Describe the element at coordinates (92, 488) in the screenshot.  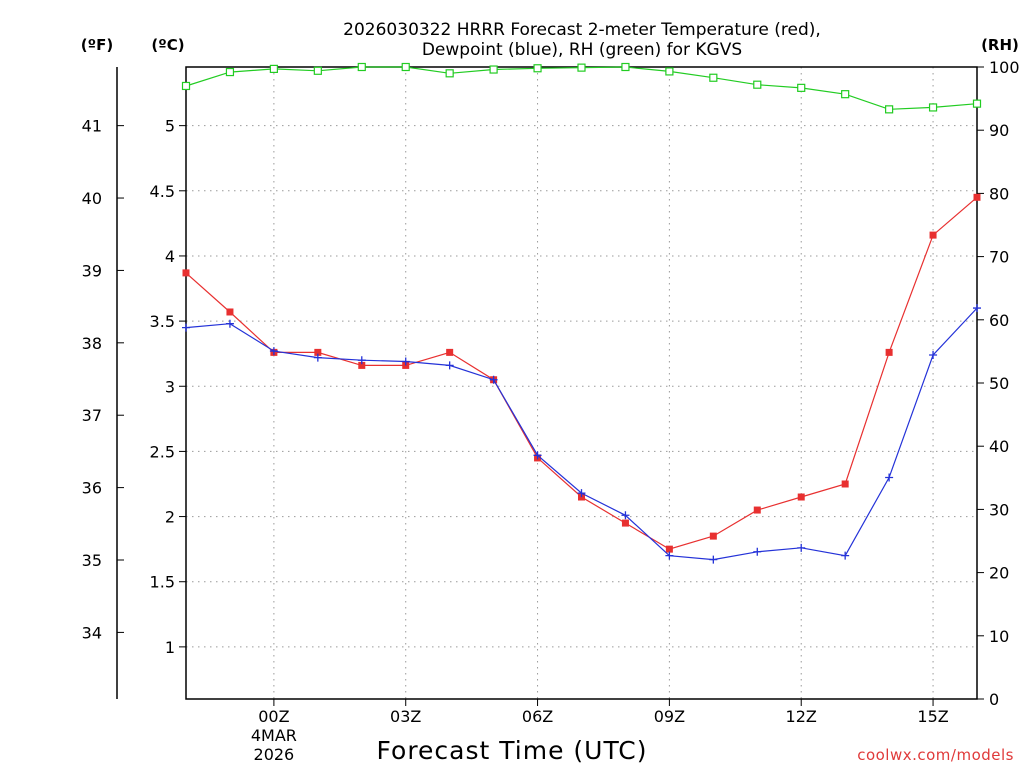
I see `fahrenheit-tick-label: 36` at that location.